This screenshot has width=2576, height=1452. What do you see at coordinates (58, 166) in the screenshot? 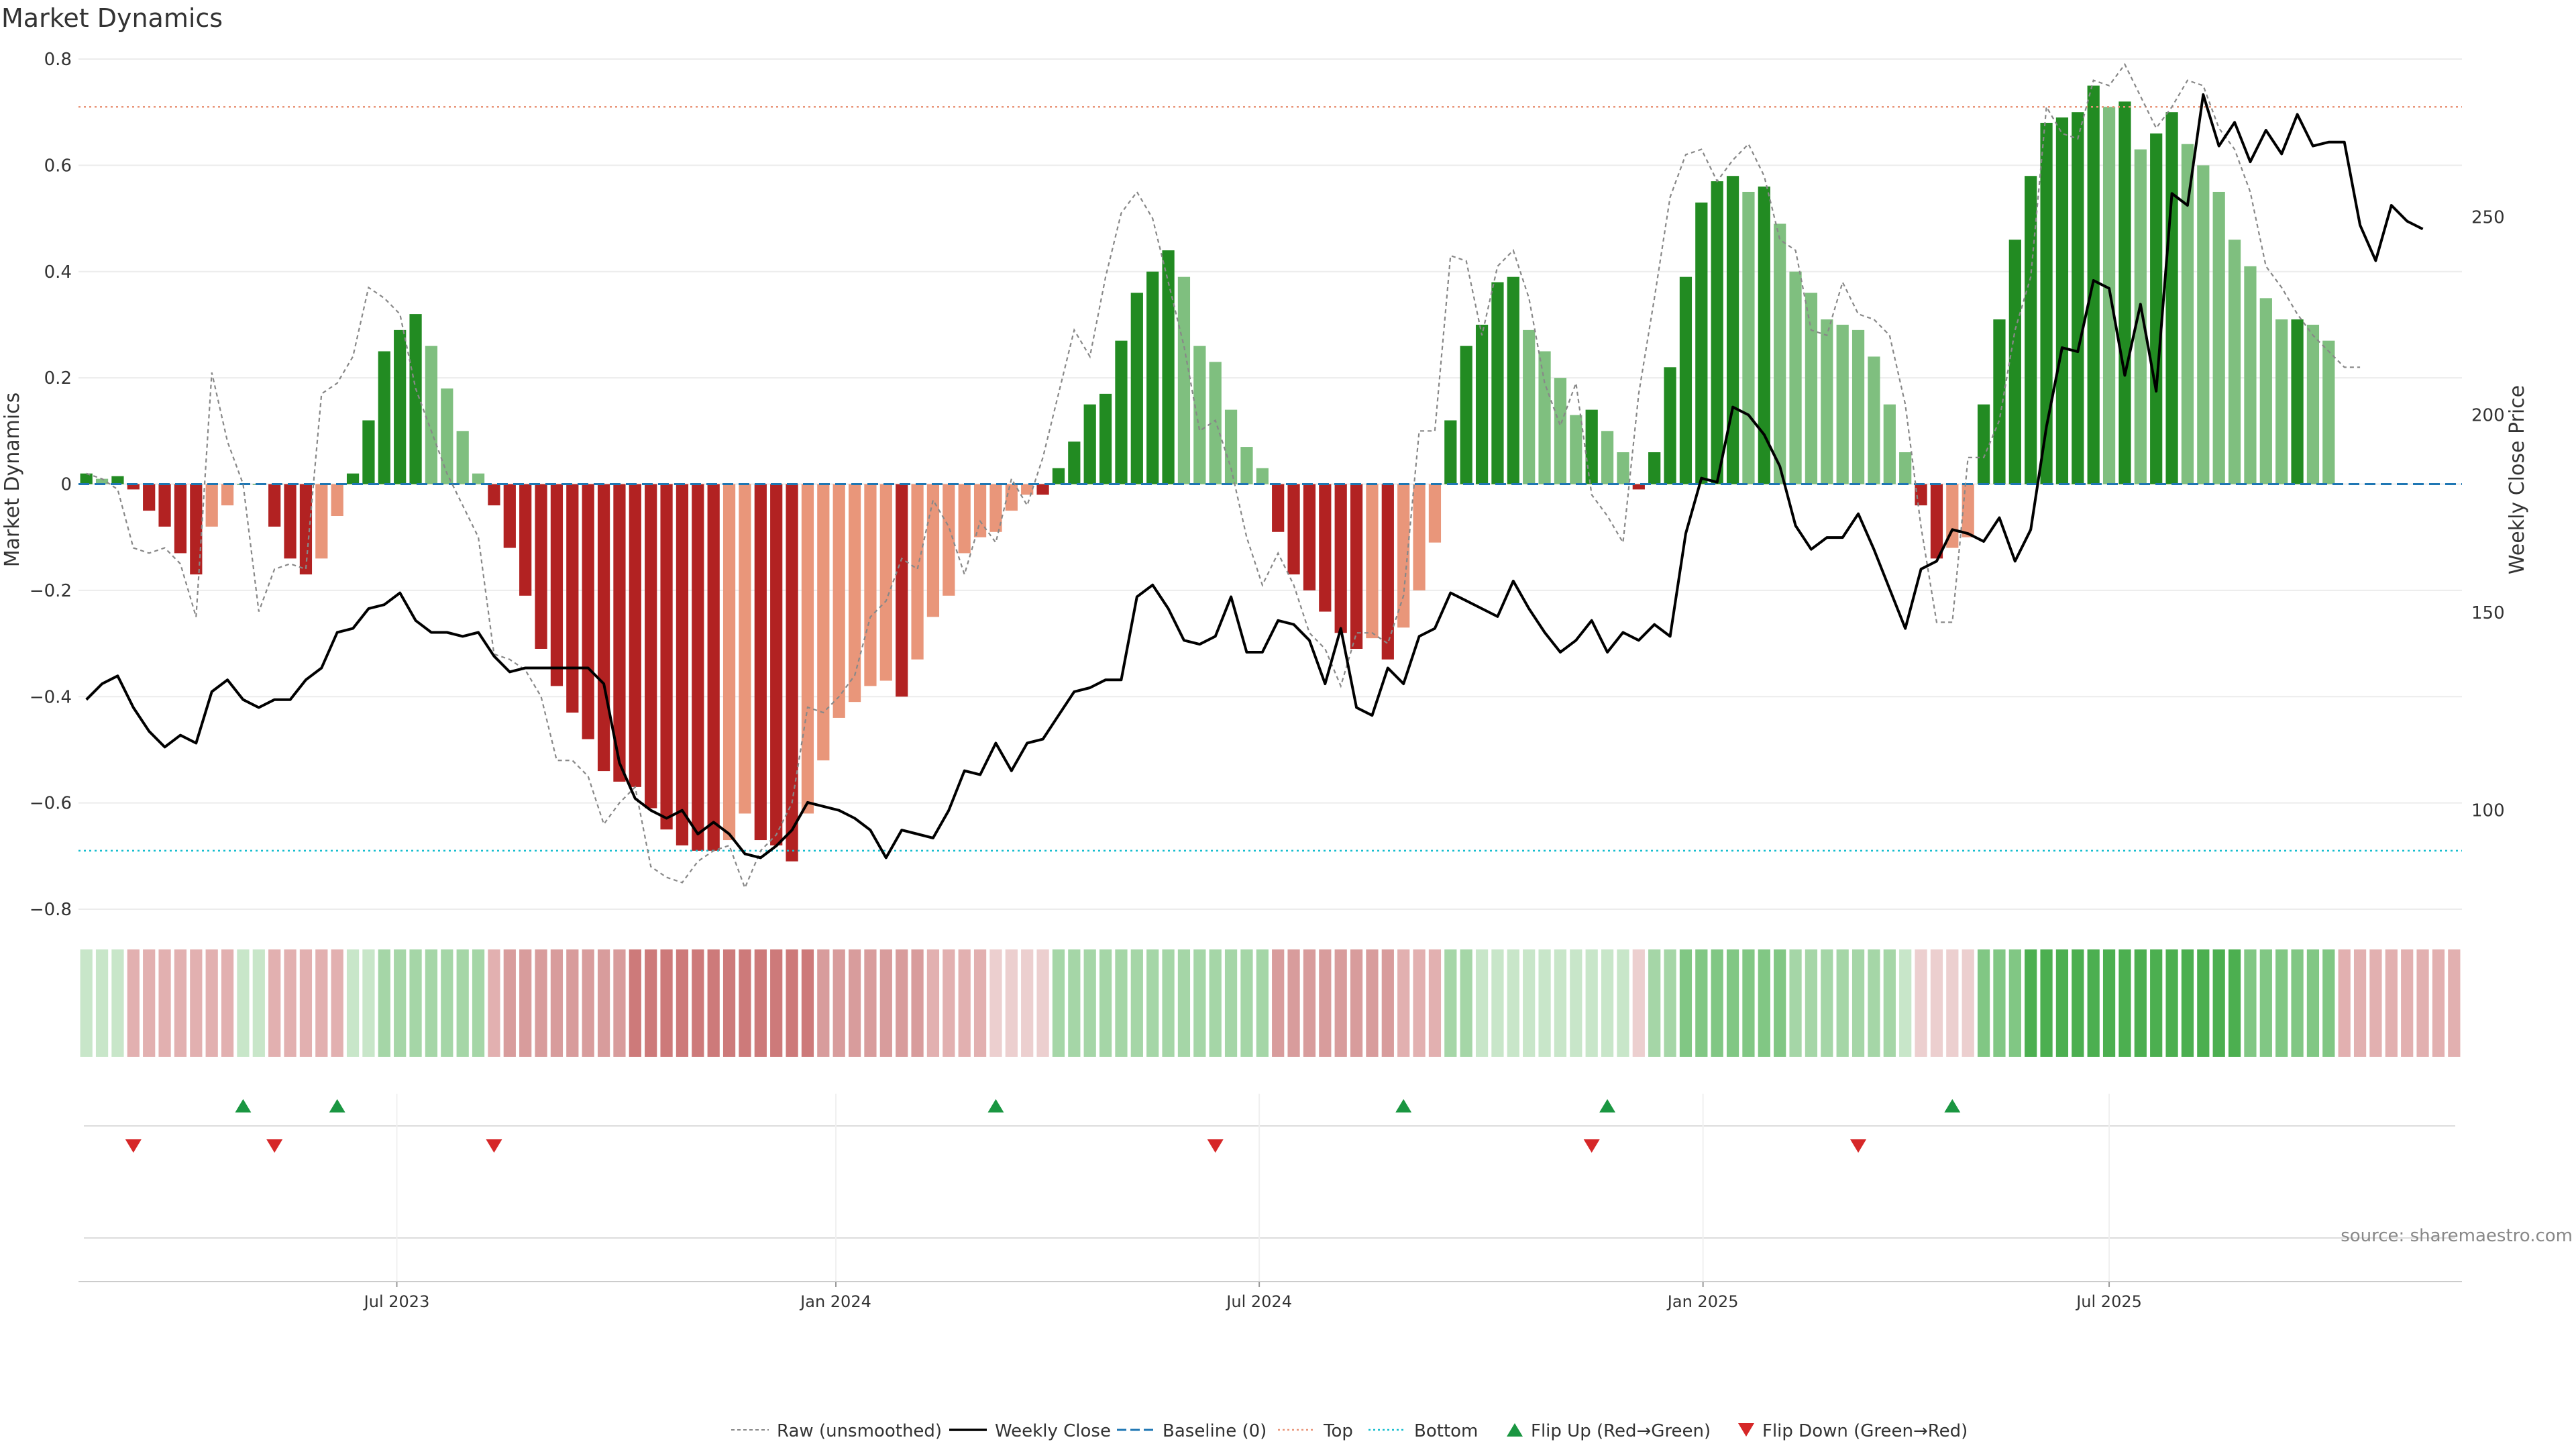
I see `y-tick-label-left: 0.6` at bounding box center [58, 166].